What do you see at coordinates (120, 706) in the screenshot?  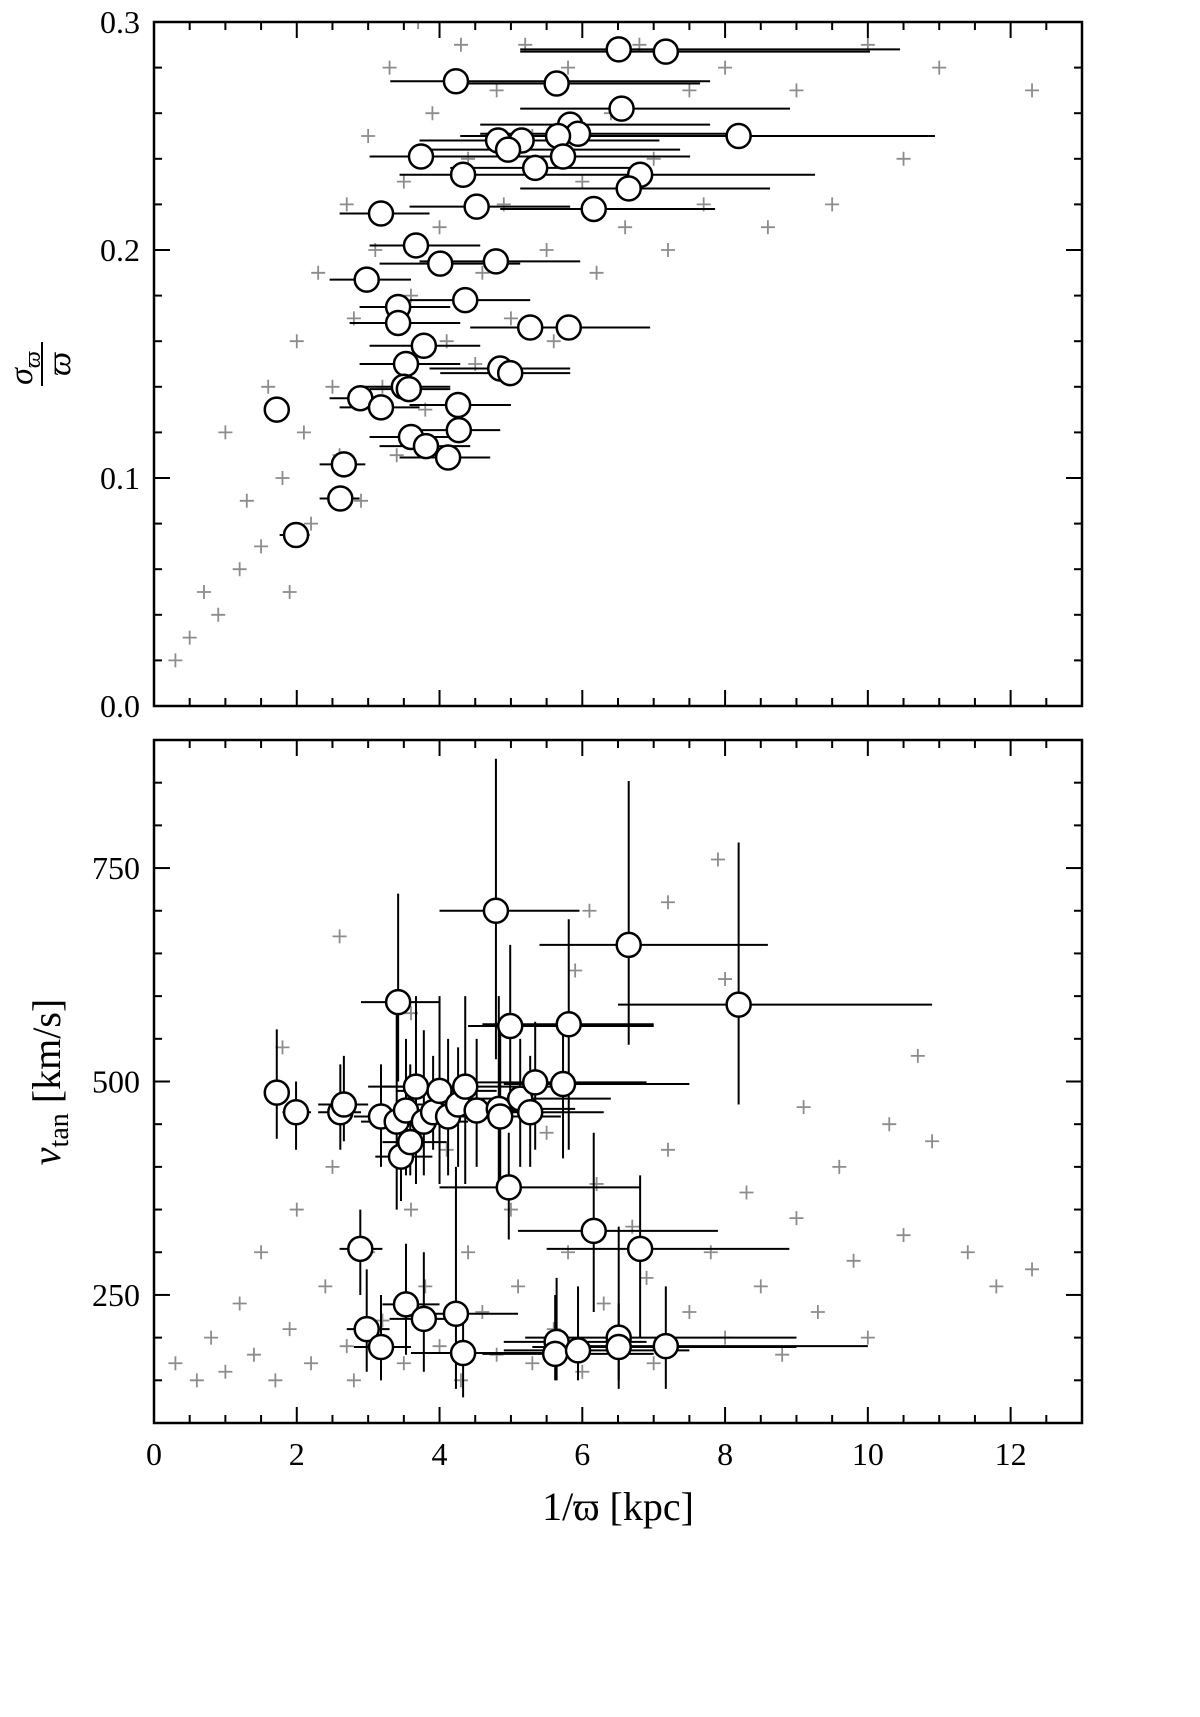 I see `y-tick-label: 0.0` at bounding box center [120, 706].